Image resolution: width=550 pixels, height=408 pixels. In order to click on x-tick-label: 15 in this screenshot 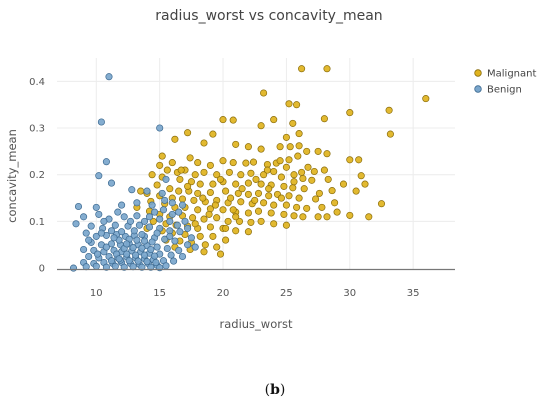, I will do `click(159, 293)`.